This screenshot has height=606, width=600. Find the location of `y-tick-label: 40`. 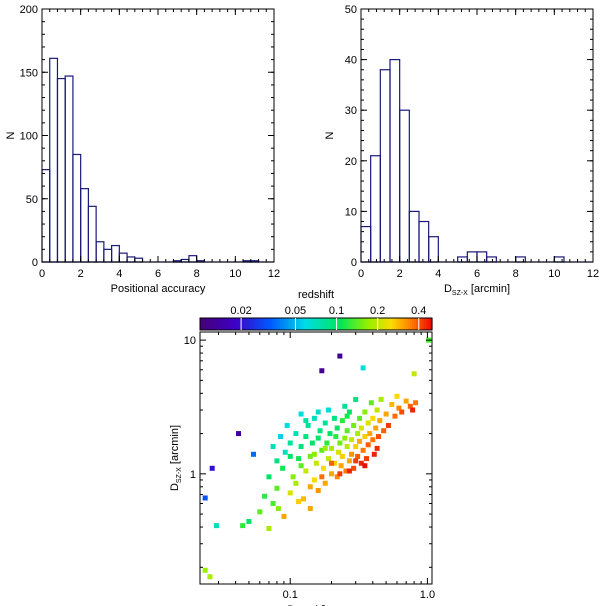

y-tick-label: 40 is located at coordinates (351, 61).